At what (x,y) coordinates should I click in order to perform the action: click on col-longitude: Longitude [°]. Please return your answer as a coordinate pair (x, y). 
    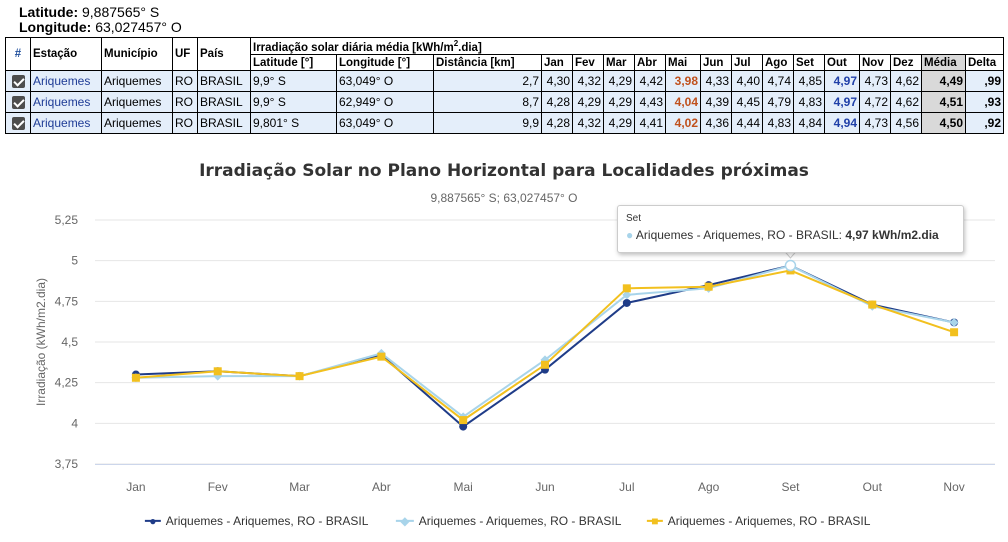
    Looking at the image, I should click on (385, 62).